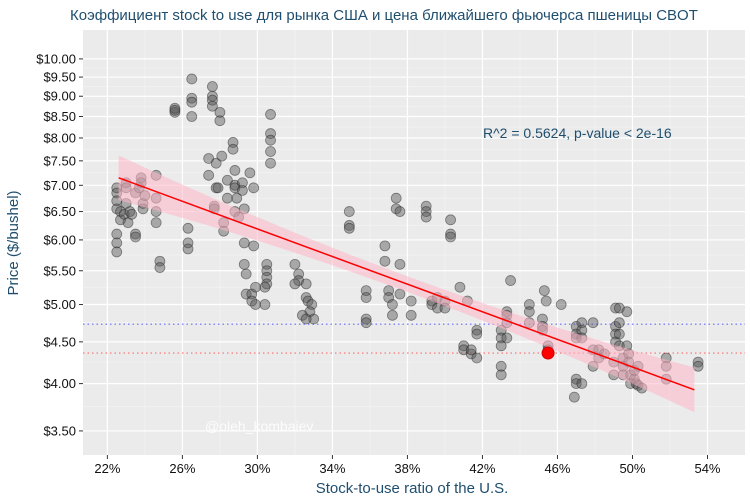 This screenshot has height=500, width=750. What do you see at coordinates (59, 96) in the screenshot?
I see `y-tick-label: $9.00` at bounding box center [59, 96].